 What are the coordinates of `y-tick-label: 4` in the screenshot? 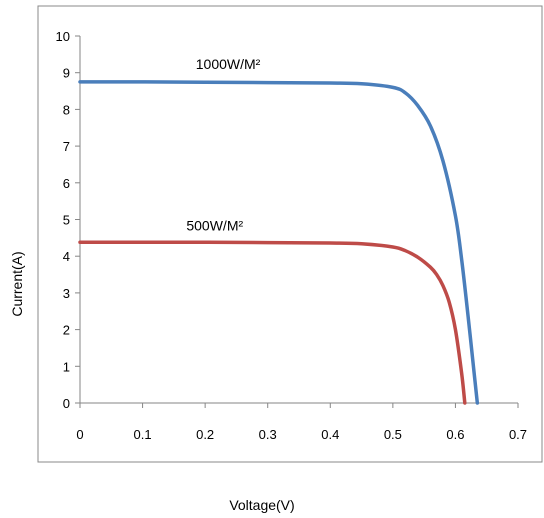 It's located at (66, 256).